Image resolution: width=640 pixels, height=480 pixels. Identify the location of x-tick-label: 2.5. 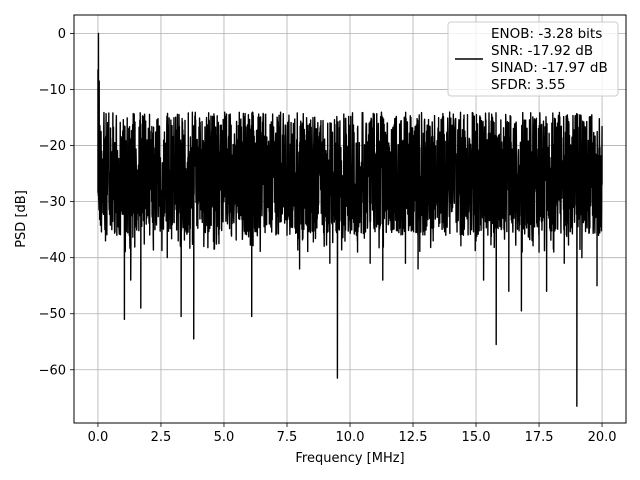
(161, 437).